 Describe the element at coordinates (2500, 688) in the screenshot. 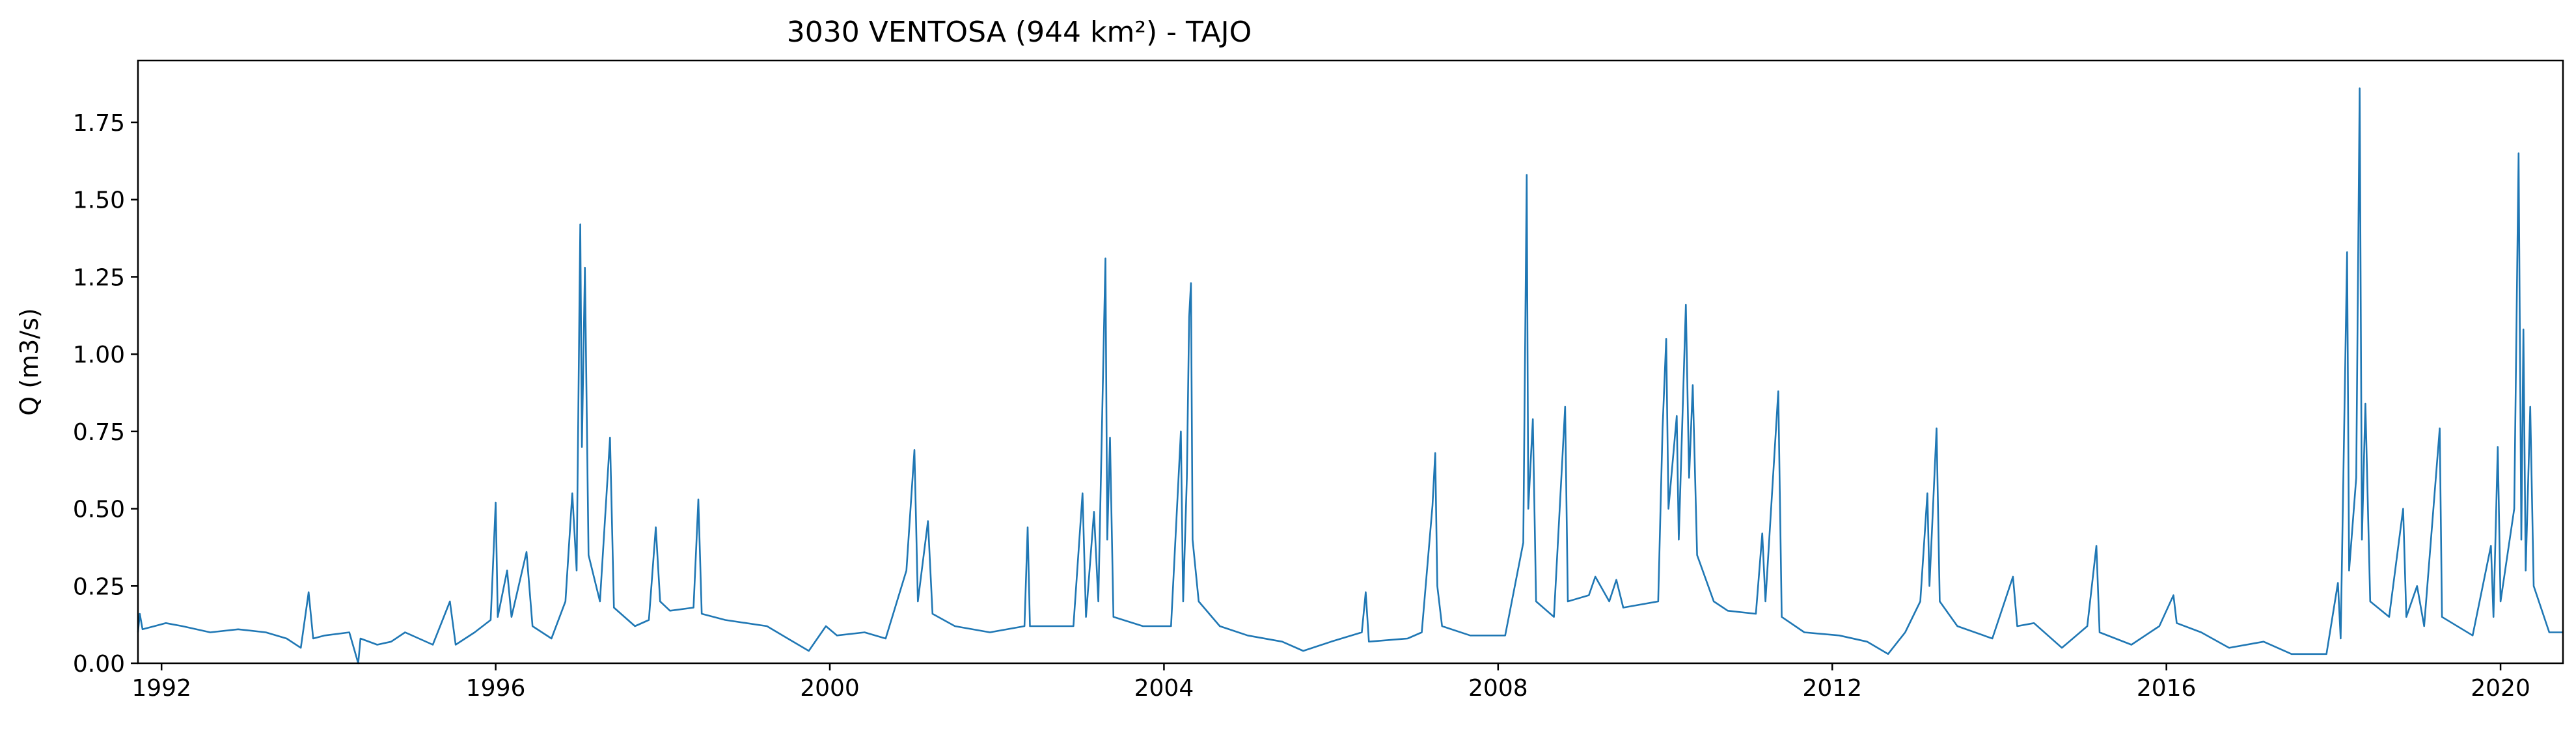

I see `x-tick-label: 2020` at that location.